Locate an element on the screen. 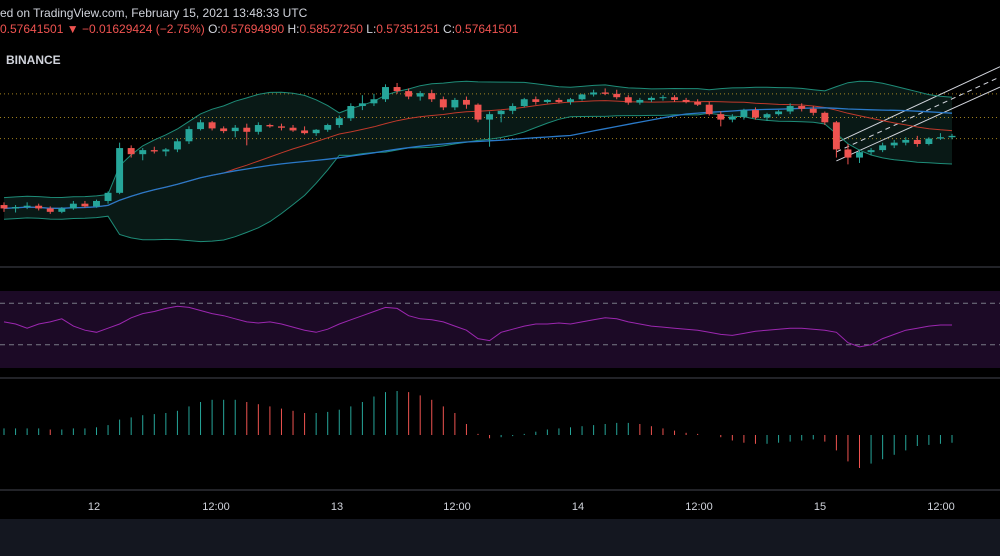 Image resolution: width=1000 pixels, height=556 pixels. time-tick-label-3: 12:00 is located at coordinates (457, 507).